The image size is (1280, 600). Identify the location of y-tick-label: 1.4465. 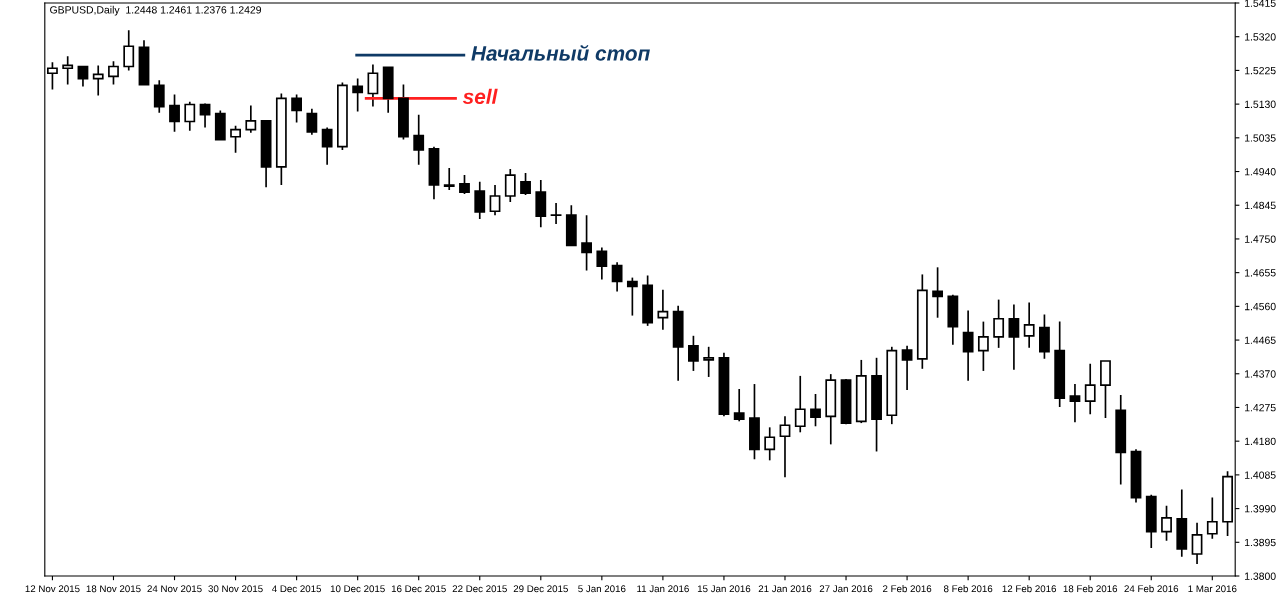
(1260, 340).